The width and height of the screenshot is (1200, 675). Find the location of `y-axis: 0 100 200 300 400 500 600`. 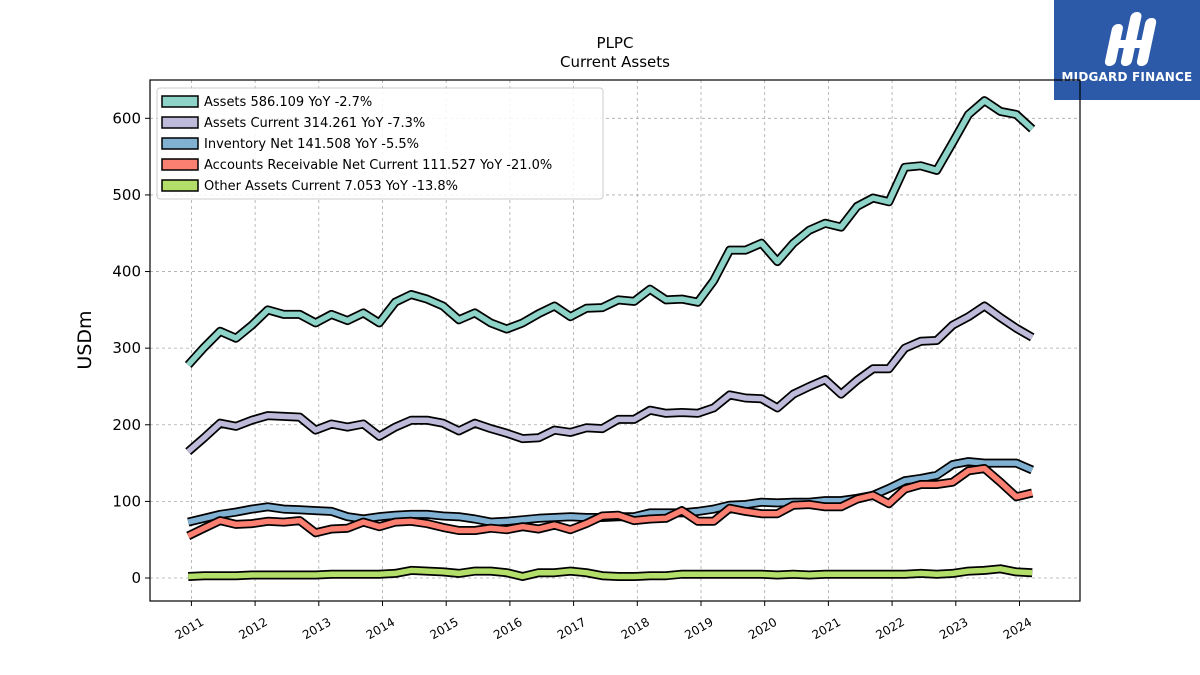

y-axis: 0 100 200 300 400 500 600 is located at coordinates (131, 348).